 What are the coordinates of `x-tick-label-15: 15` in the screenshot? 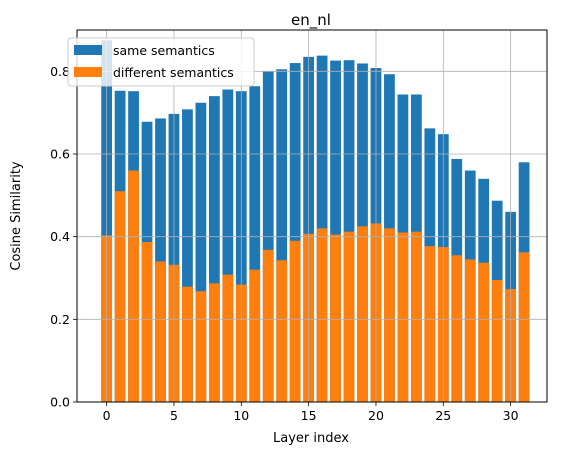 It's located at (309, 415).